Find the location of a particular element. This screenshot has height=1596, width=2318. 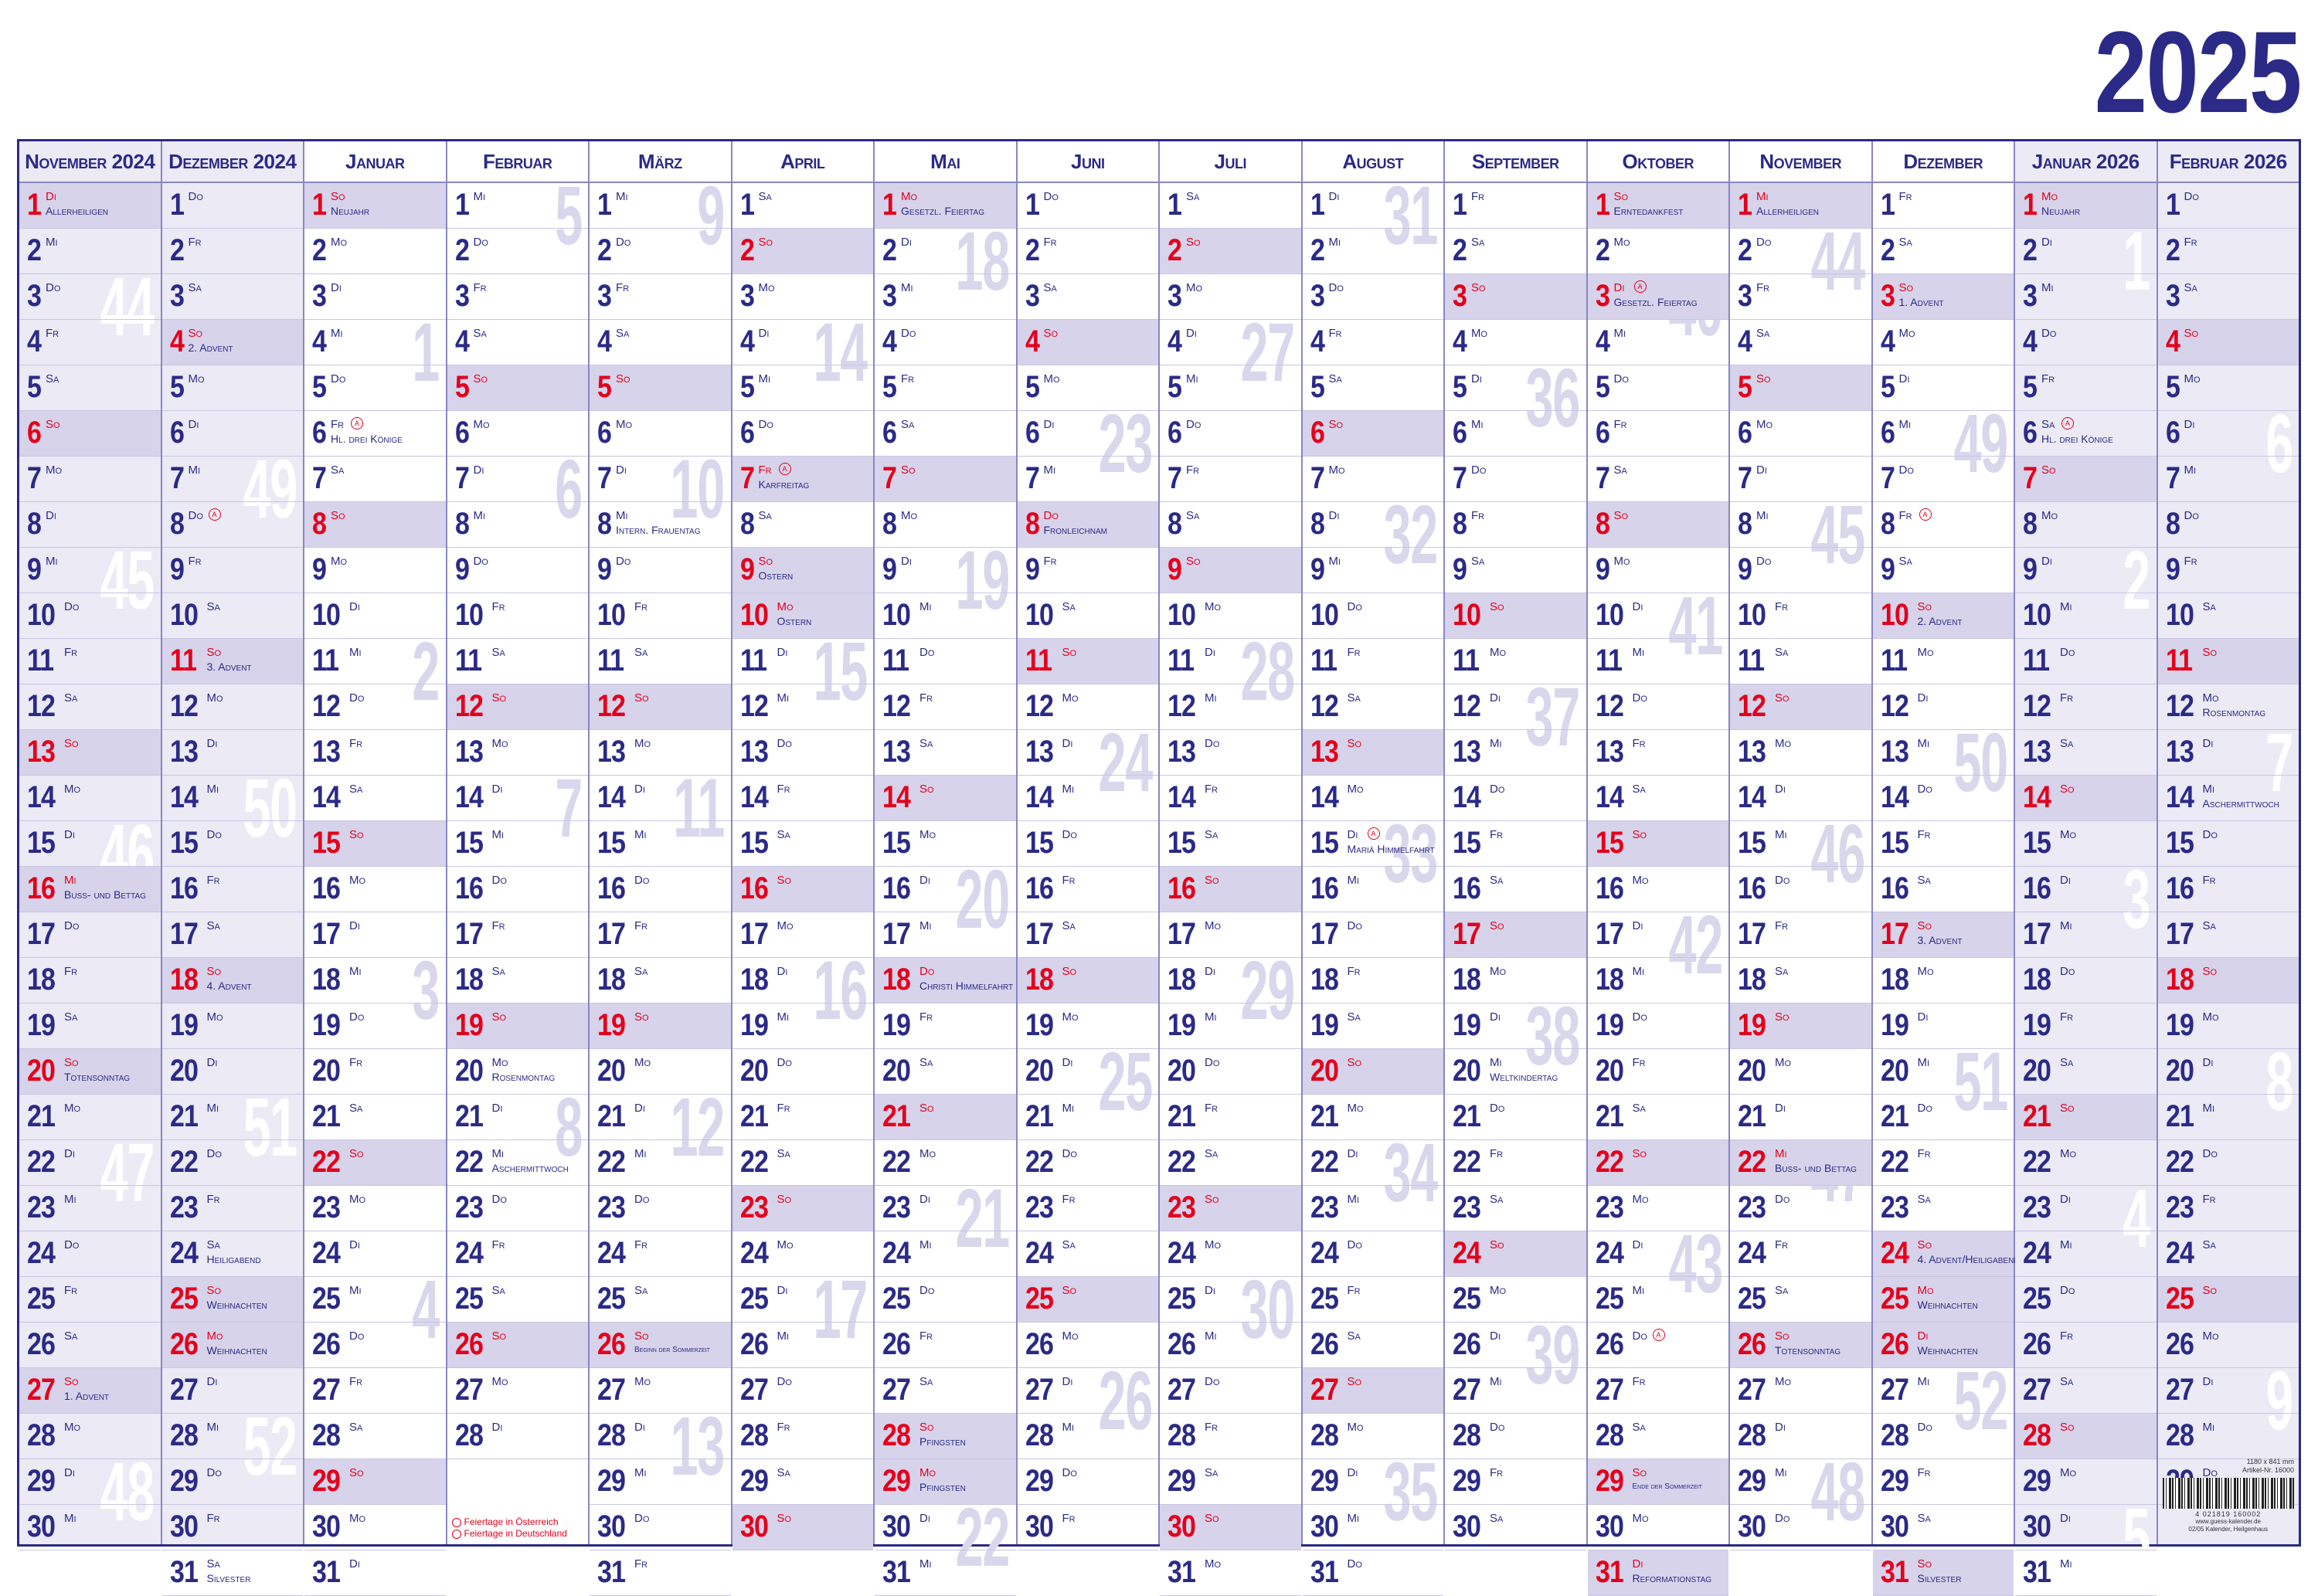

day-cell: 11 Fr is located at coordinates (90, 661).